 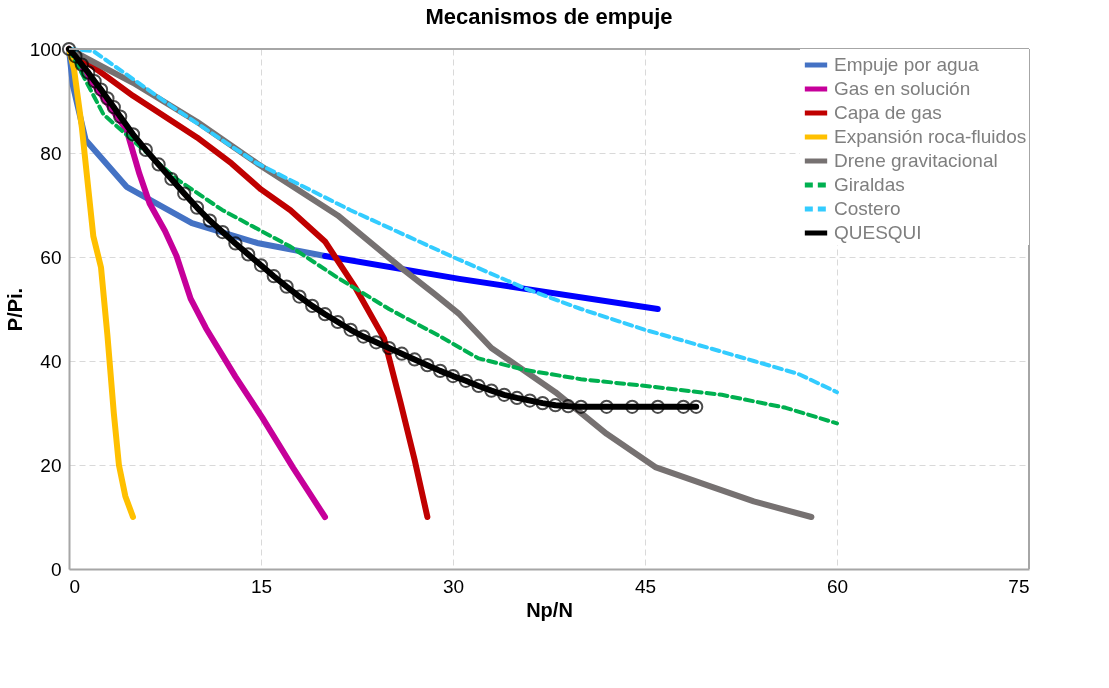 I want to click on y-tick-label: 0, so click(x=56, y=569).